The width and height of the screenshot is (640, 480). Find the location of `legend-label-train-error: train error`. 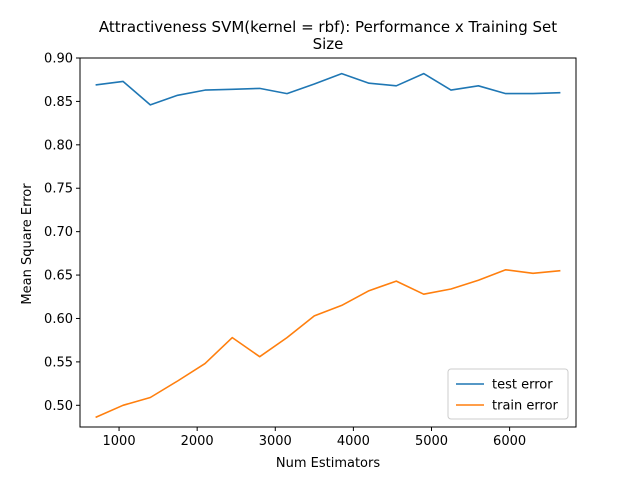

legend-label-train-error: train error is located at coordinates (525, 406).